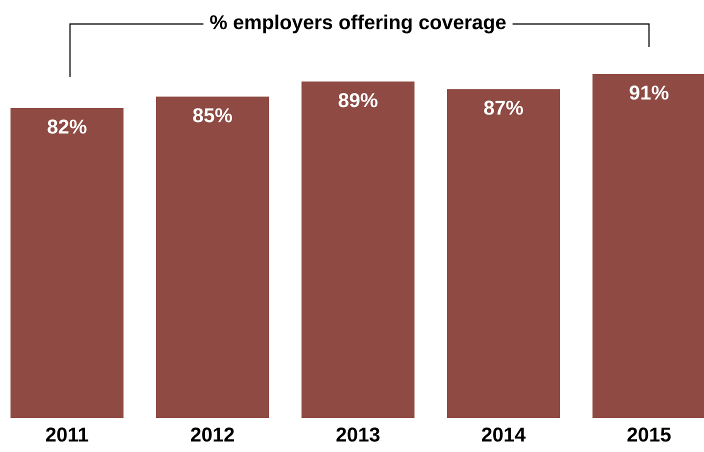 The height and width of the screenshot is (452, 704). What do you see at coordinates (358, 24) in the screenshot?
I see `chart-title: % employers offering coverage` at bounding box center [358, 24].